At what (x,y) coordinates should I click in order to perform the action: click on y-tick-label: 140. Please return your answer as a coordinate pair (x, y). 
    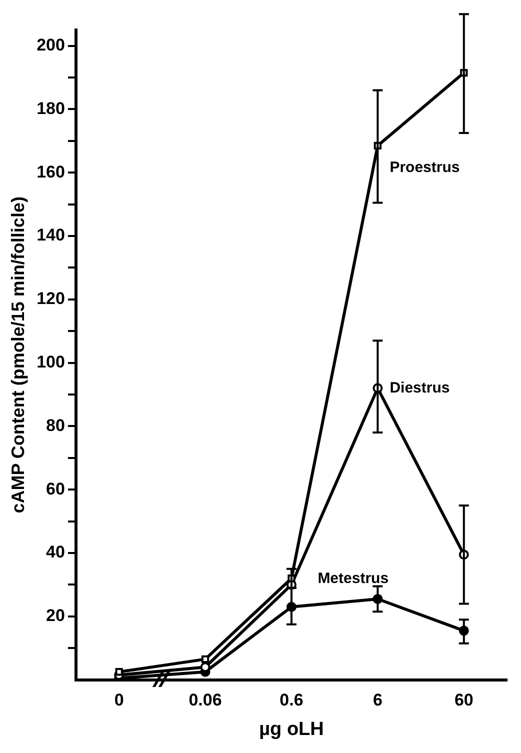
    Looking at the image, I should click on (50, 235).